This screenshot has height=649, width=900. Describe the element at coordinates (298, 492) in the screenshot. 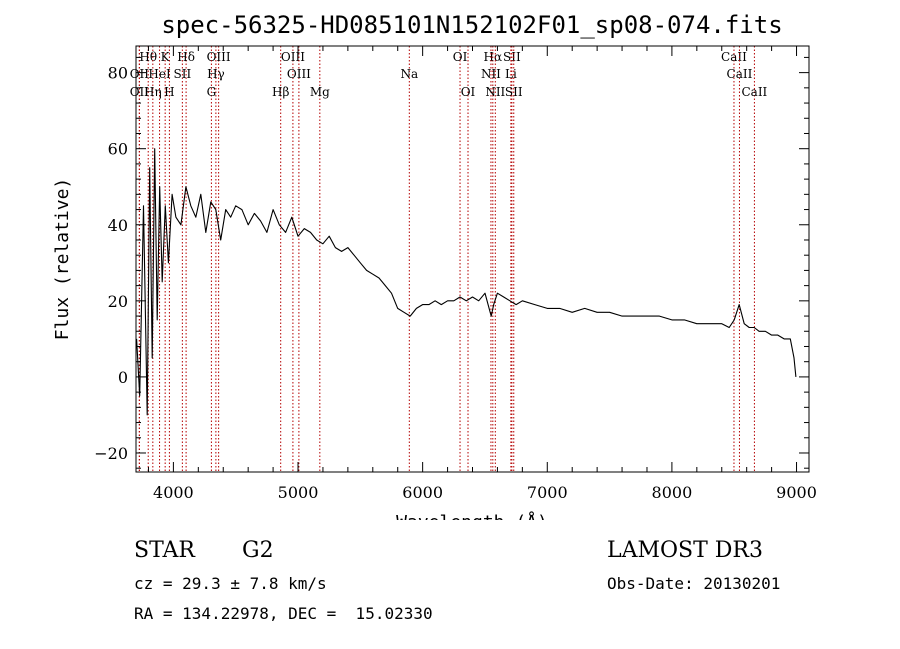

I see `x-tick-label: 5000` at that location.